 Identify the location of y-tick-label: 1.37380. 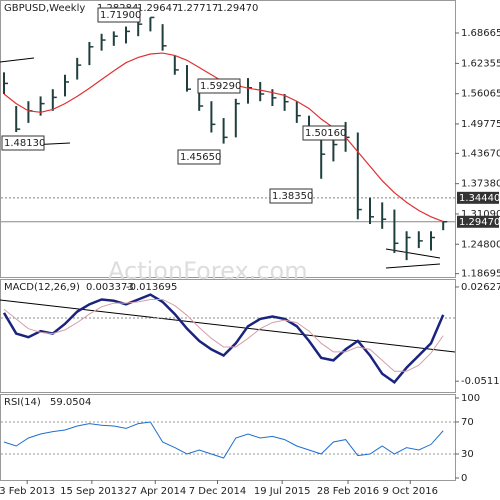
(480, 184).